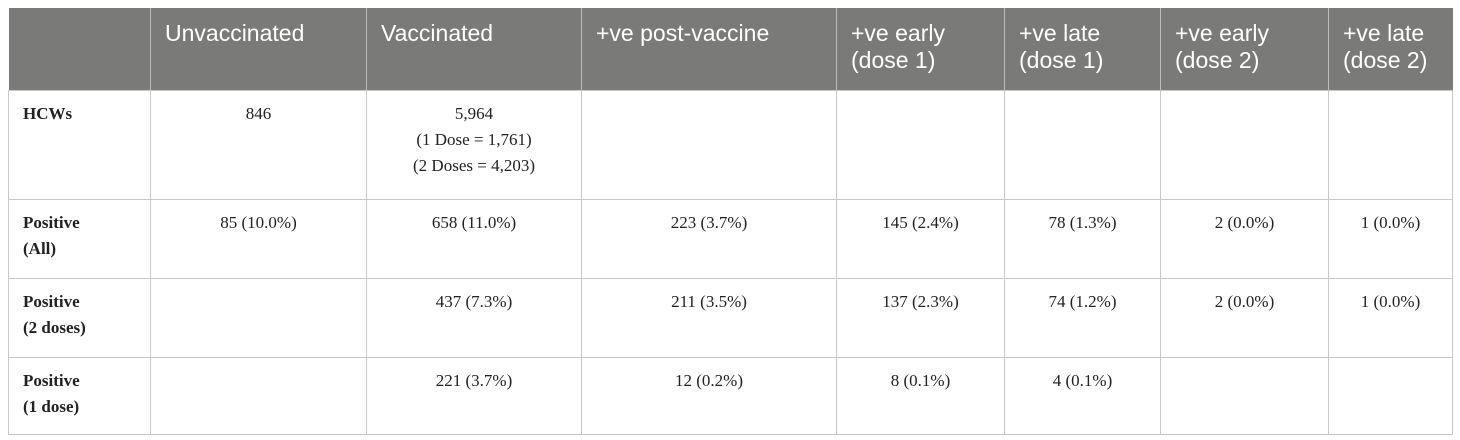 Image resolution: width=1460 pixels, height=440 pixels. Describe the element at coordinates (1082, 318) in the screenshot. I see `table-cell: 74 (1.2%)` at that location.